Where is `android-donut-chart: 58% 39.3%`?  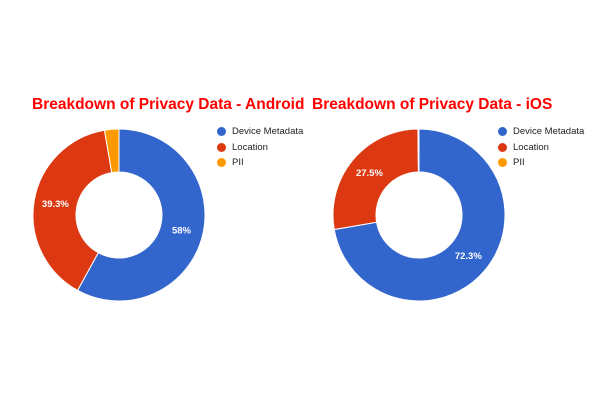
android-donut-chart: 58% 39.3% is located at coordinates (119, 215).